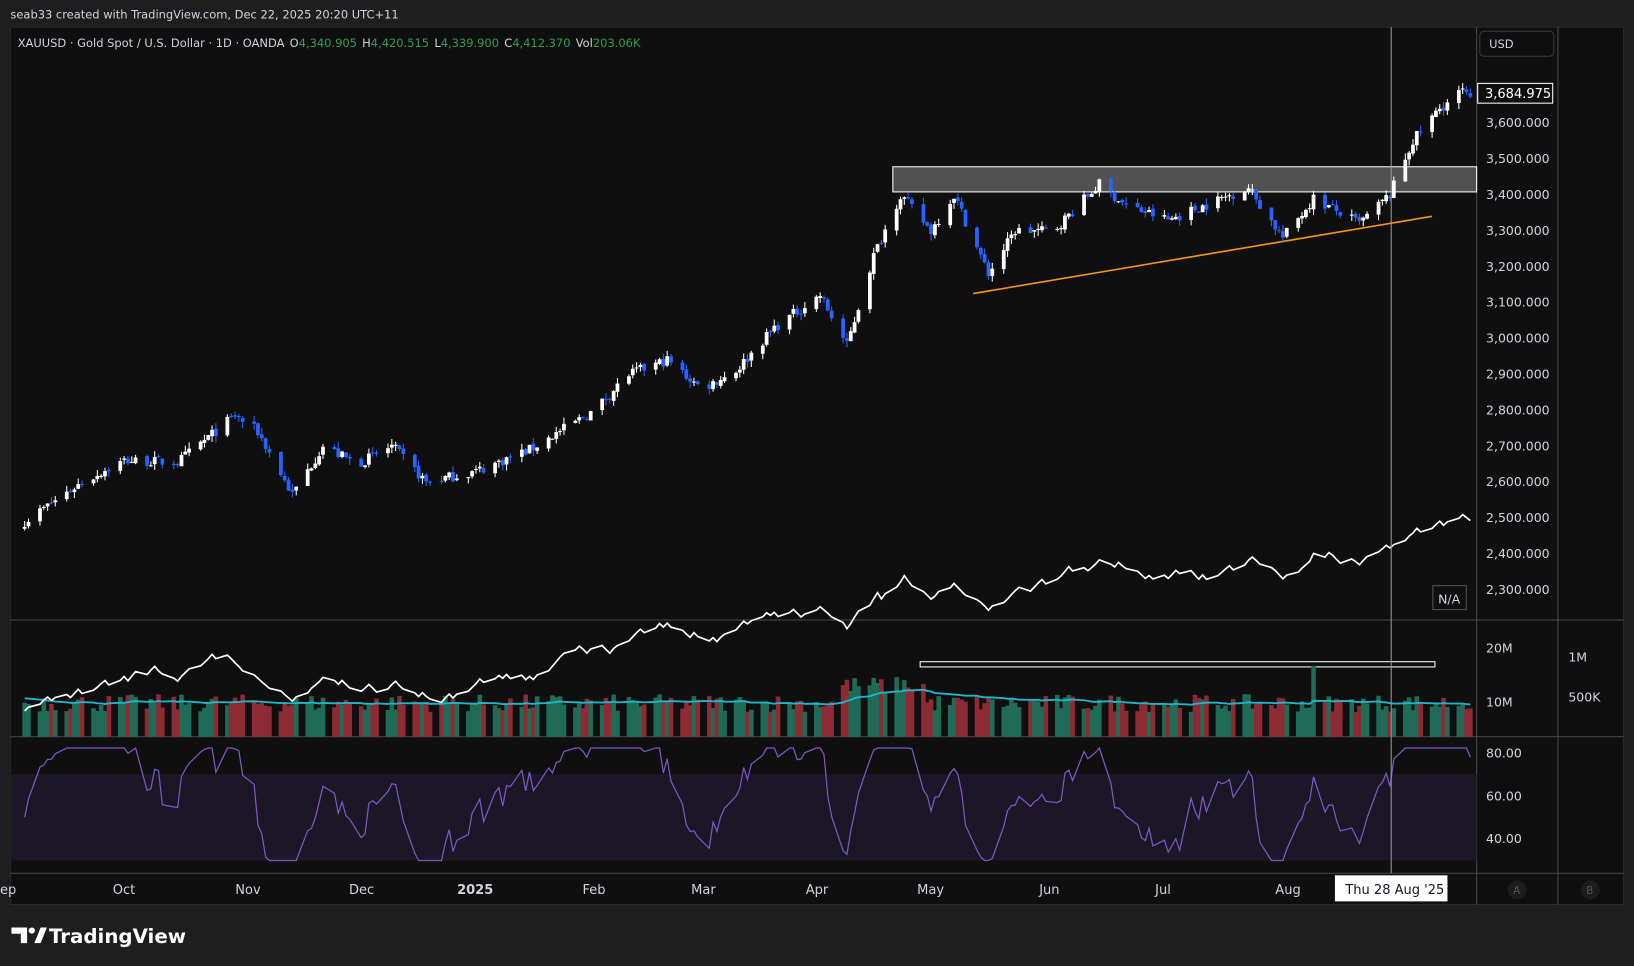  I want to click on svg-text: B, so click(1589, 891).